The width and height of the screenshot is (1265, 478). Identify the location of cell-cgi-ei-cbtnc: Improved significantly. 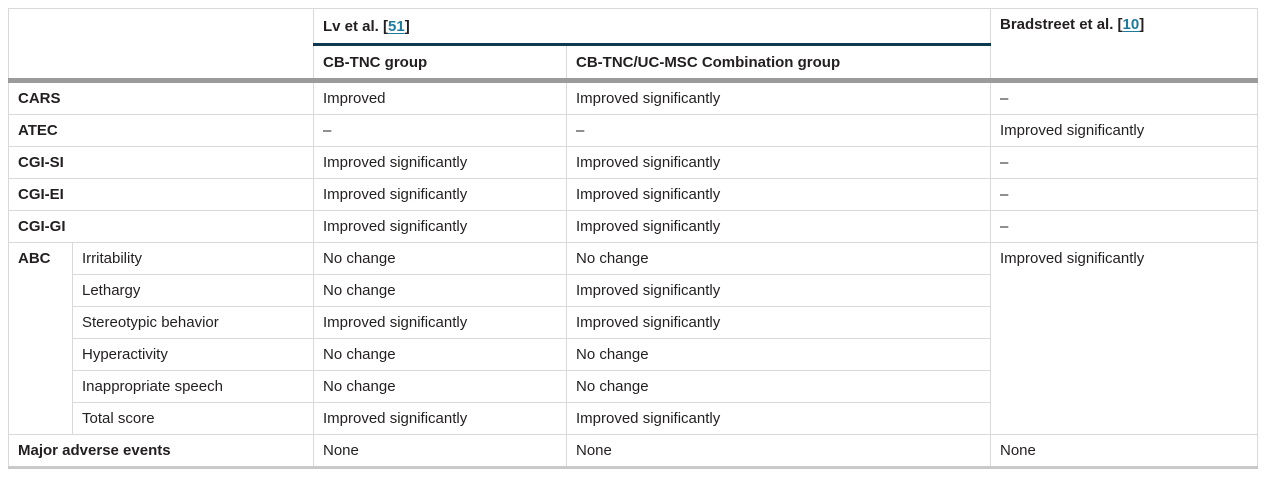
(440, 194).